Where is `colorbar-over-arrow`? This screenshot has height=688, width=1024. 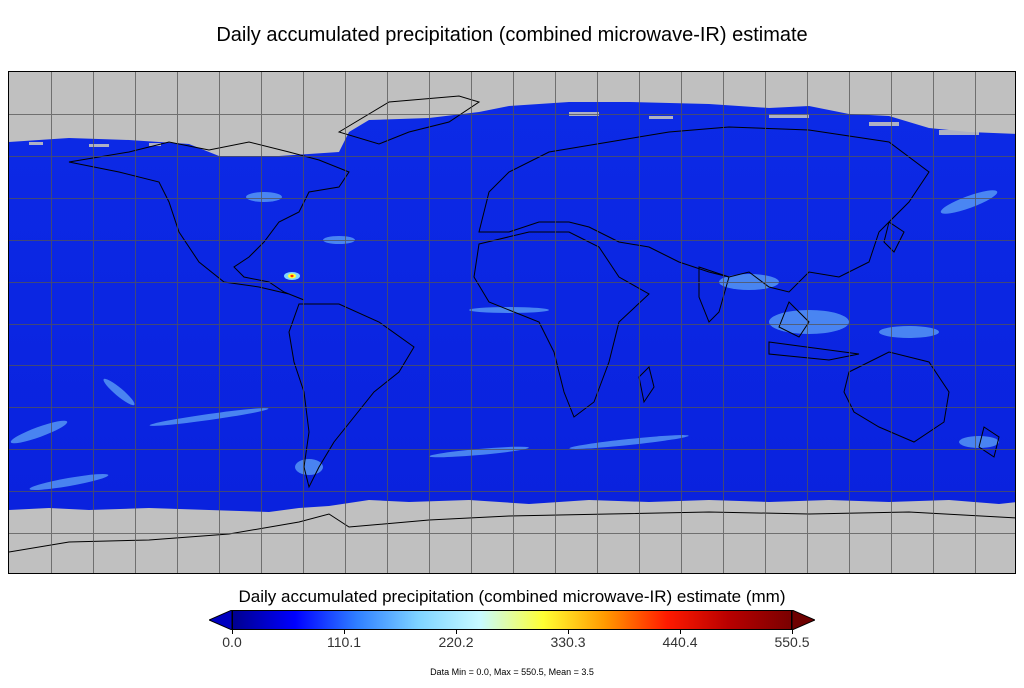 colorbar-over-arrow is located at coordinates (803, 620).